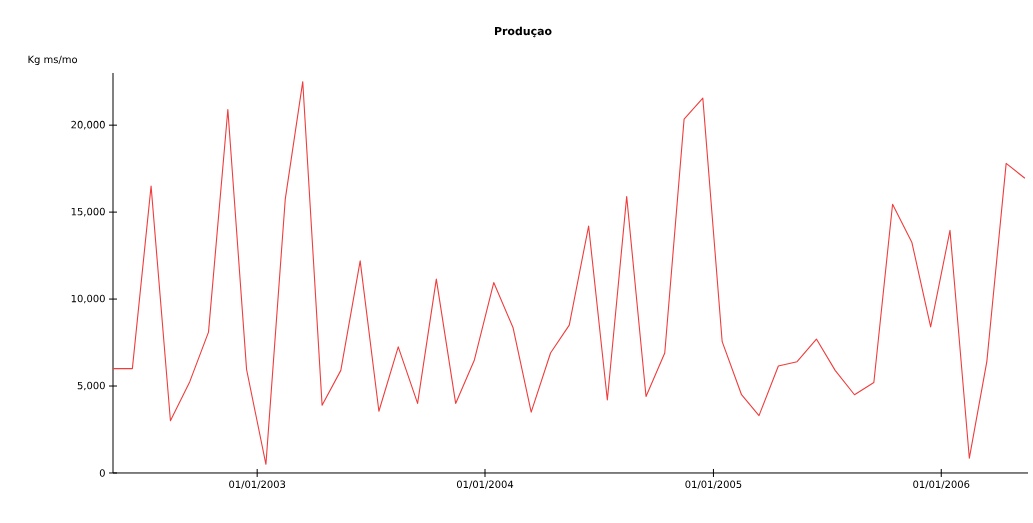 This screenshot has width=1033, height=523. What do you see at coordinates (713, 484) in the screenshot?
I see `x-tick-label: 01/01/2005` at bounding box center [713, 484].